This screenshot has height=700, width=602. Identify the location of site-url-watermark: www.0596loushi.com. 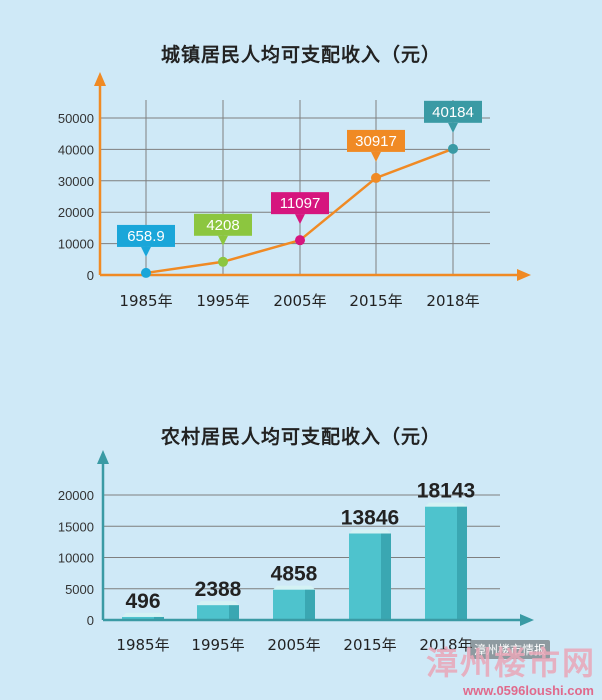
(528, 690).